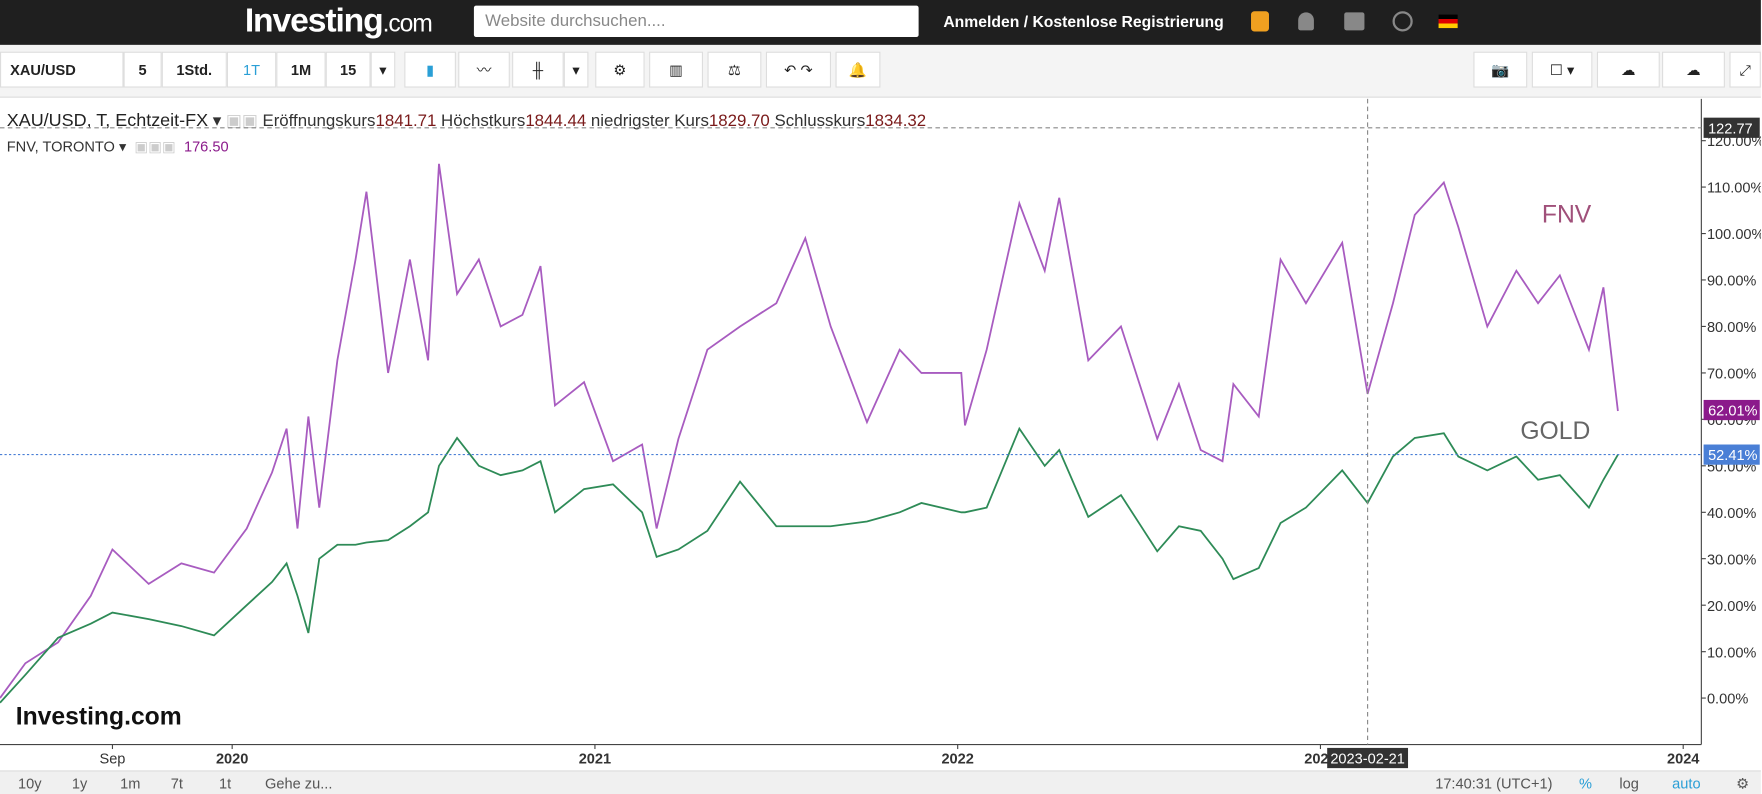 The image size is (1762, 794). I want to click on range-button: 10y, so click(29, 783).